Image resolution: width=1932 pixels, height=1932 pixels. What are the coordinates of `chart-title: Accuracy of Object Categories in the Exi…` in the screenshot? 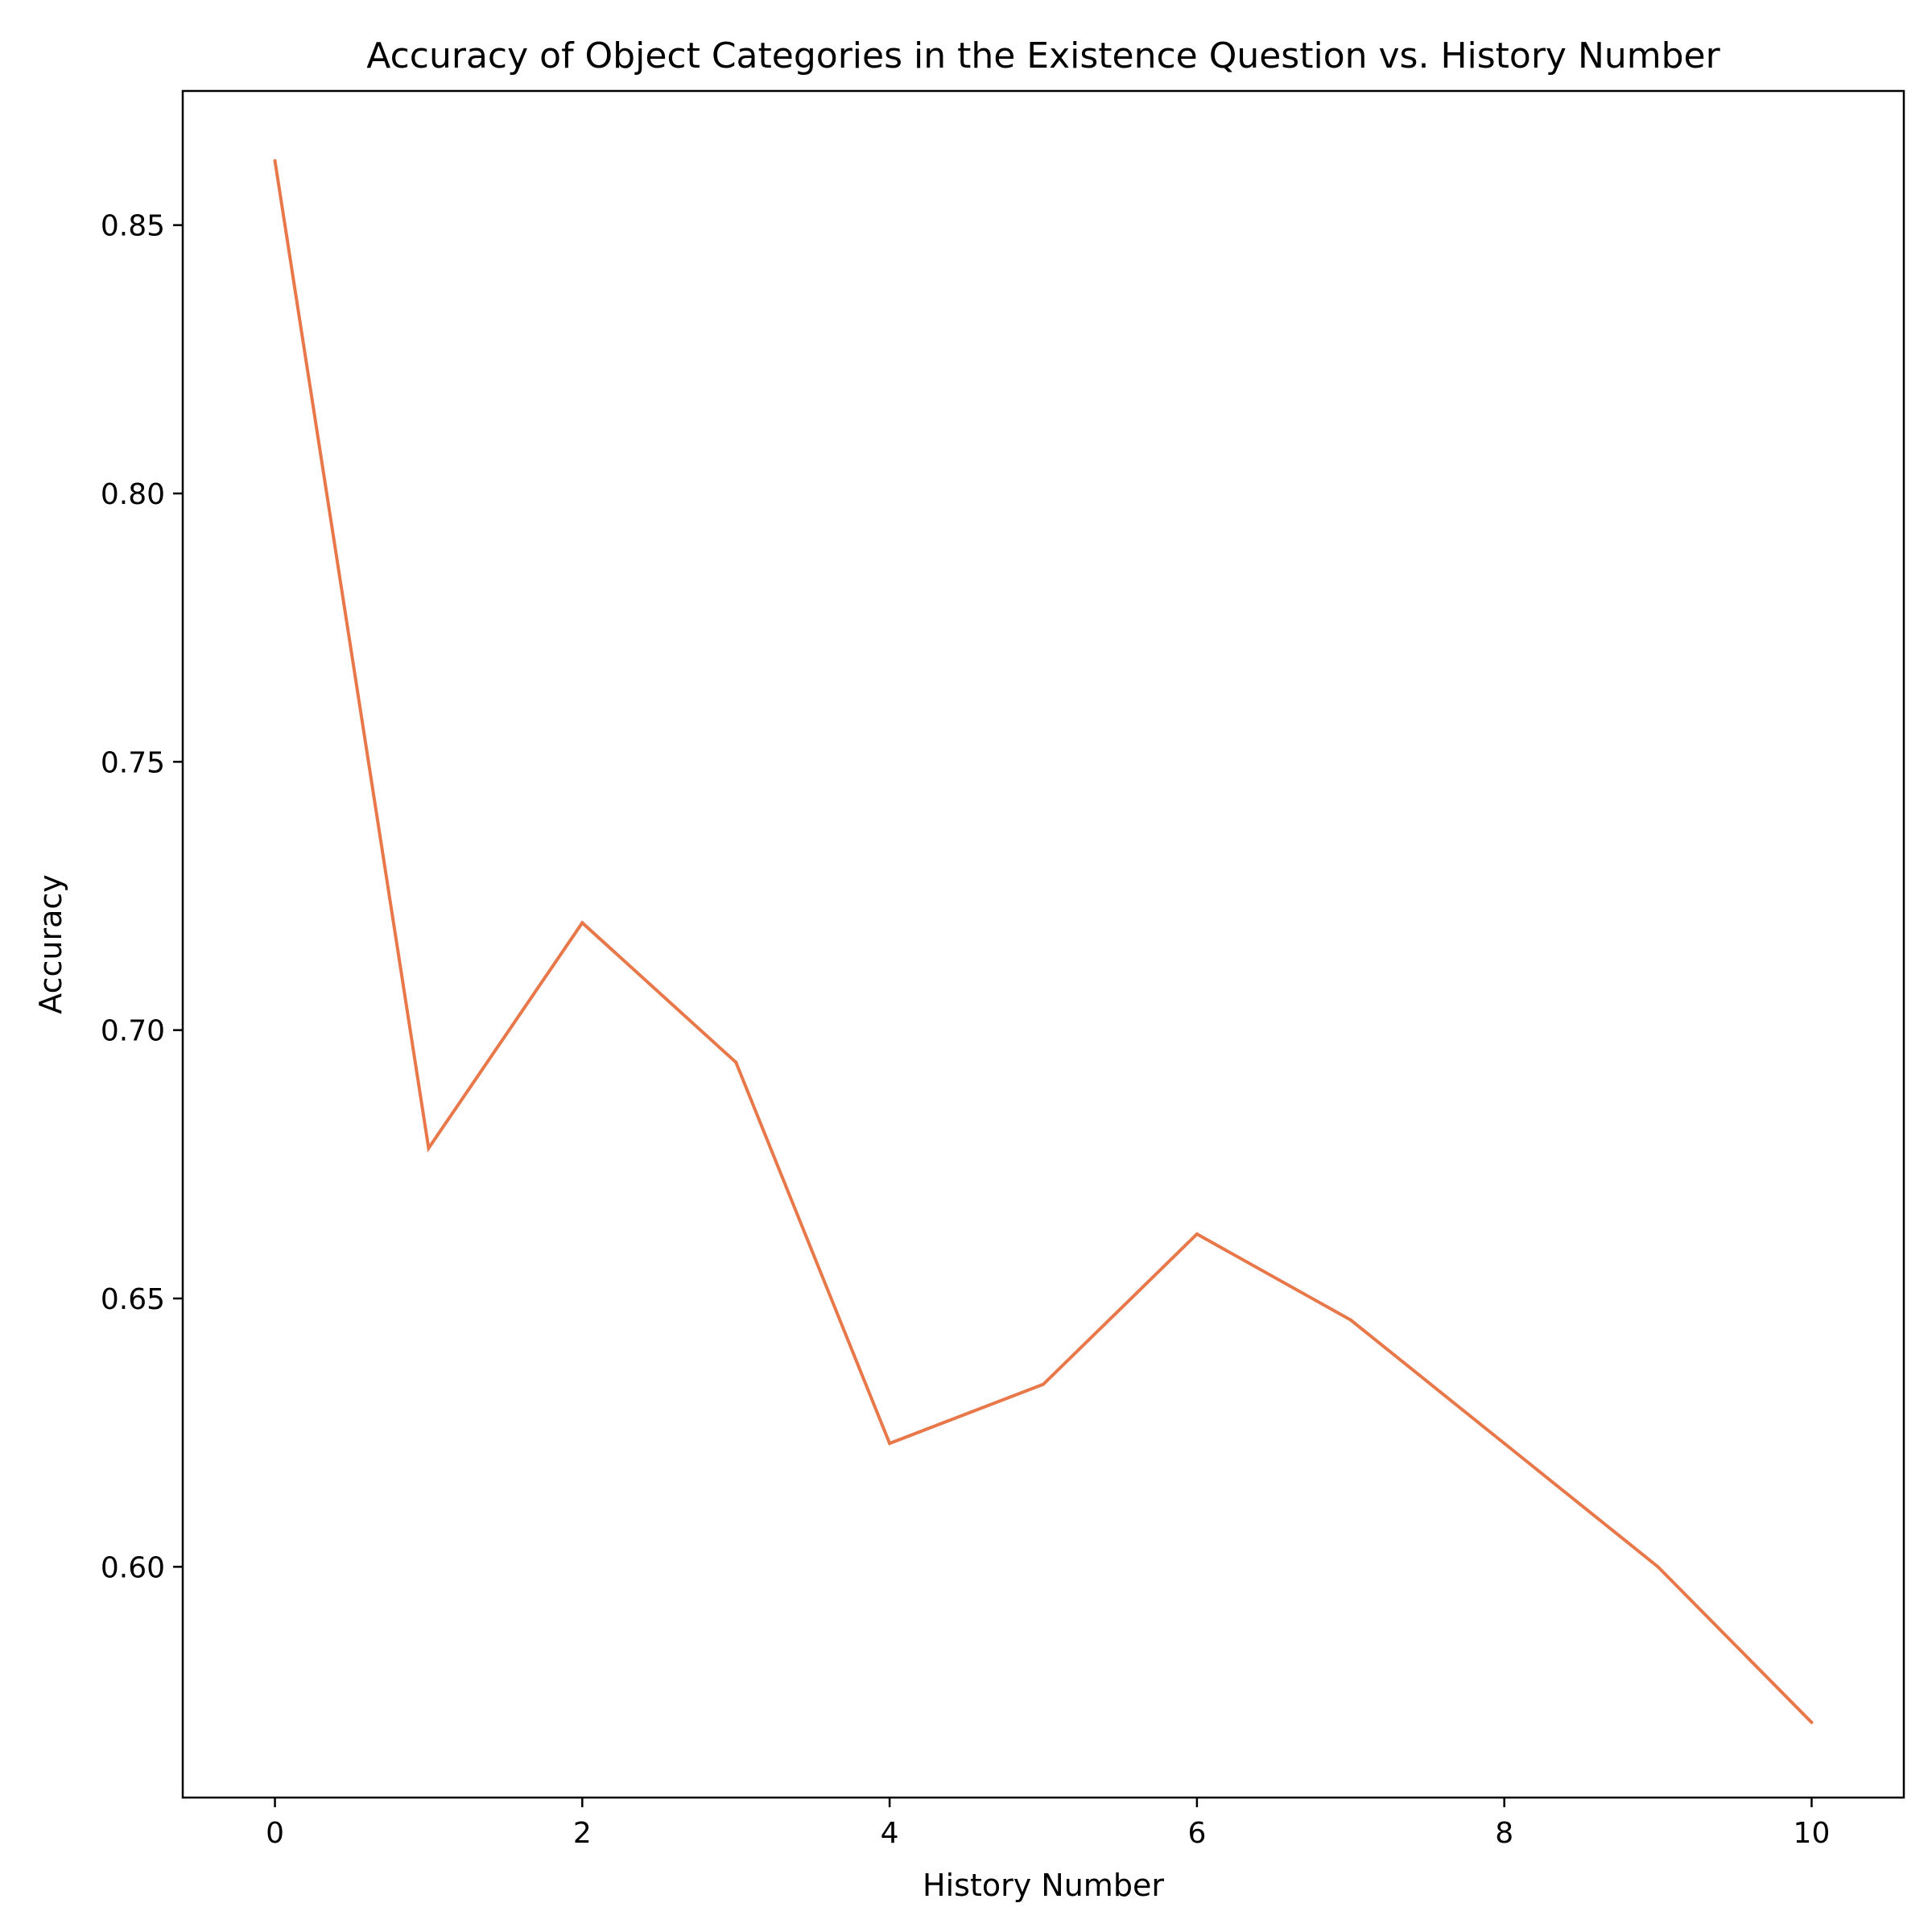 It's located at (1043, 55).